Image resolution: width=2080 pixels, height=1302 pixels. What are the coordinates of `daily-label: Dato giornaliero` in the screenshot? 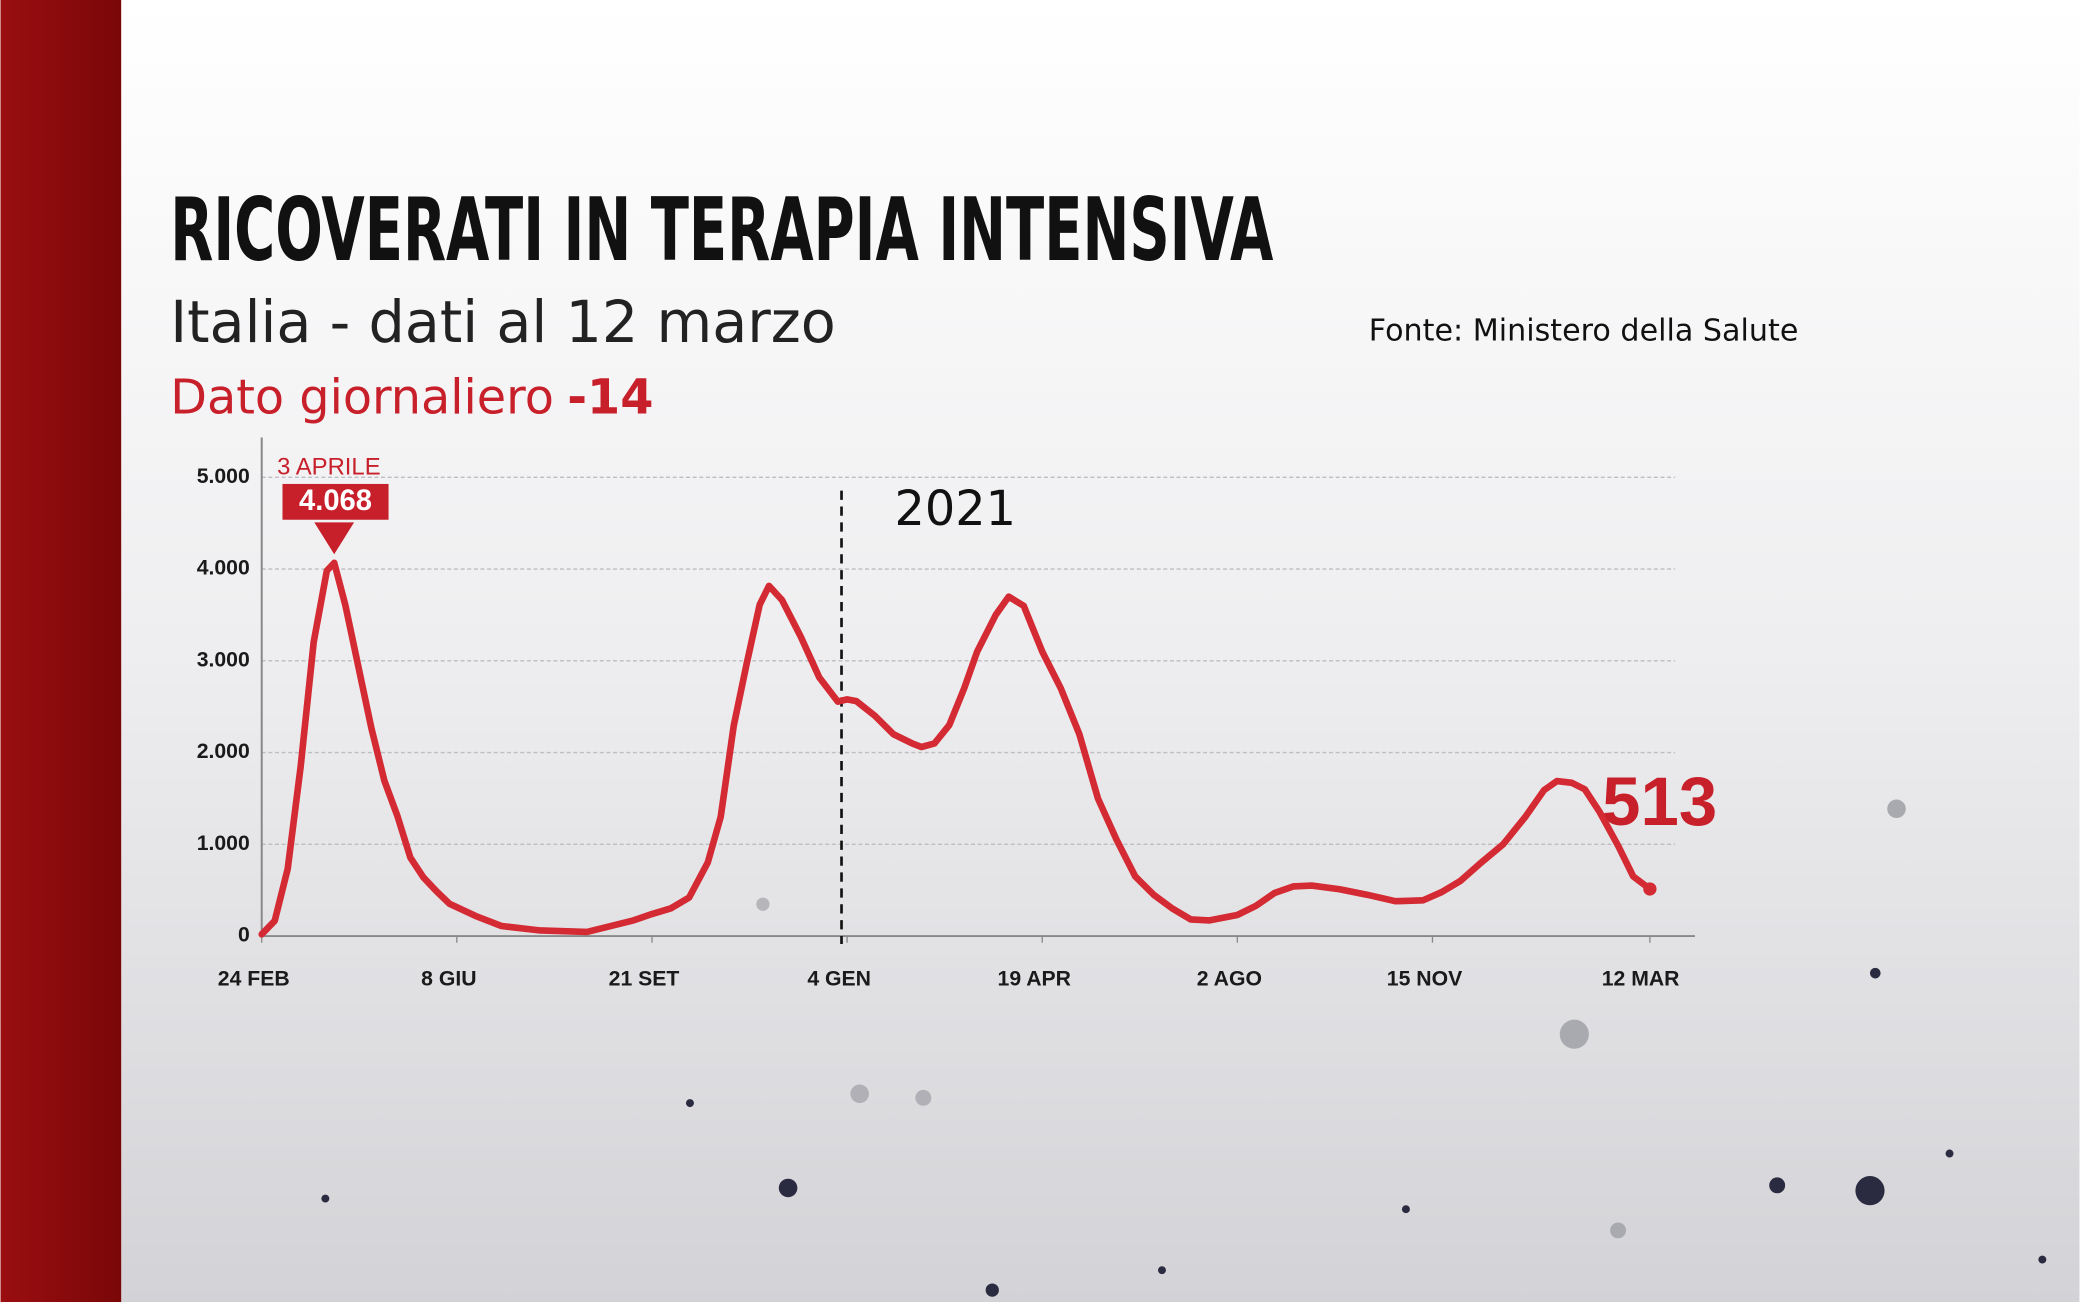 It's located at (362, 398).